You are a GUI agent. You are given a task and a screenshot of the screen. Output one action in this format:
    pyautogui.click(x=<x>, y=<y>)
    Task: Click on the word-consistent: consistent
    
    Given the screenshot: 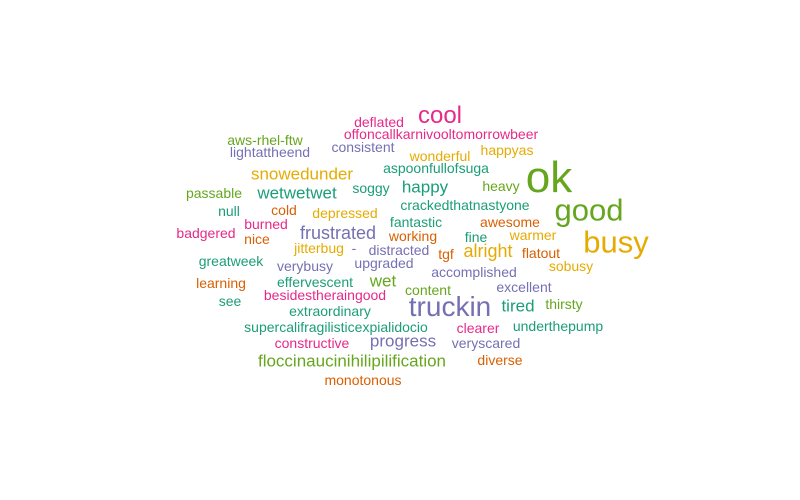 What is the action you would take?
    pyautogui.click(x=363, y=147)
    